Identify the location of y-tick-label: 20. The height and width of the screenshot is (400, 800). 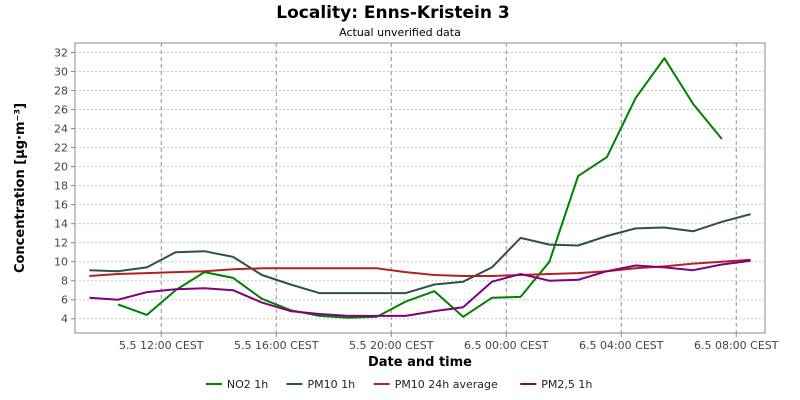
(61, 167).